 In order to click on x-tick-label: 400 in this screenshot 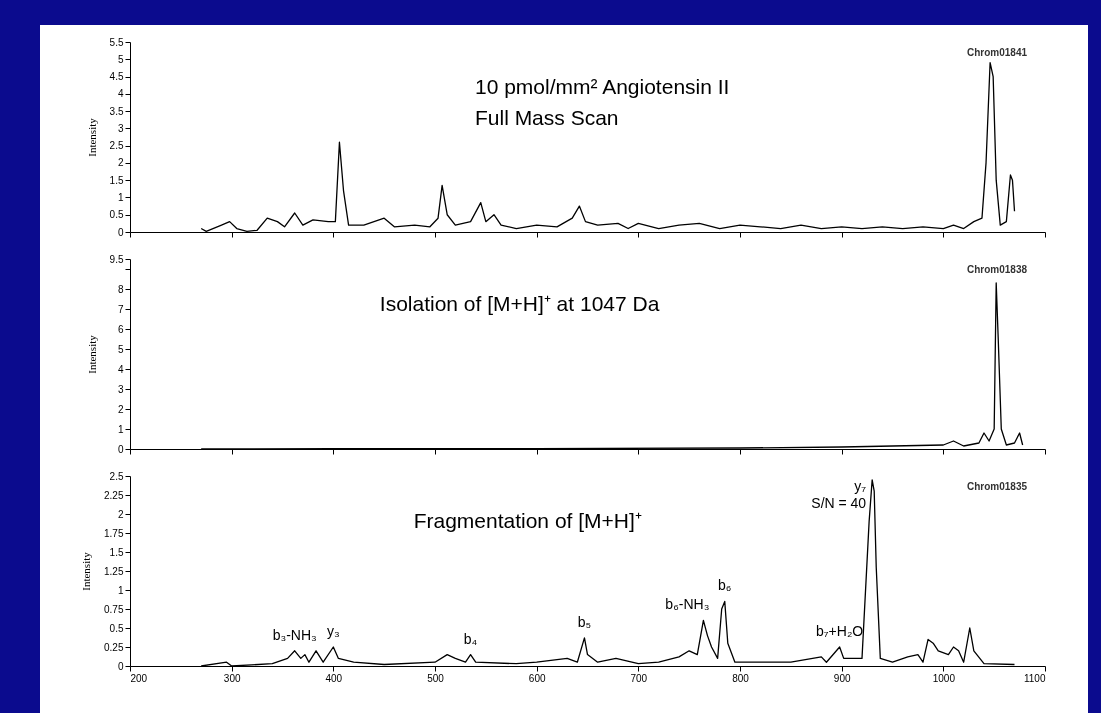, I will do `click(334, 678)`.